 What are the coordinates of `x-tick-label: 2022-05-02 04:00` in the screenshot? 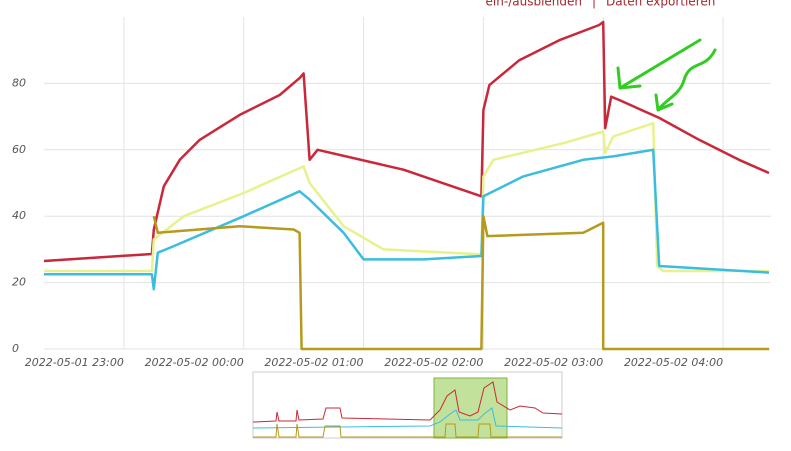 It's located at (673, 362).